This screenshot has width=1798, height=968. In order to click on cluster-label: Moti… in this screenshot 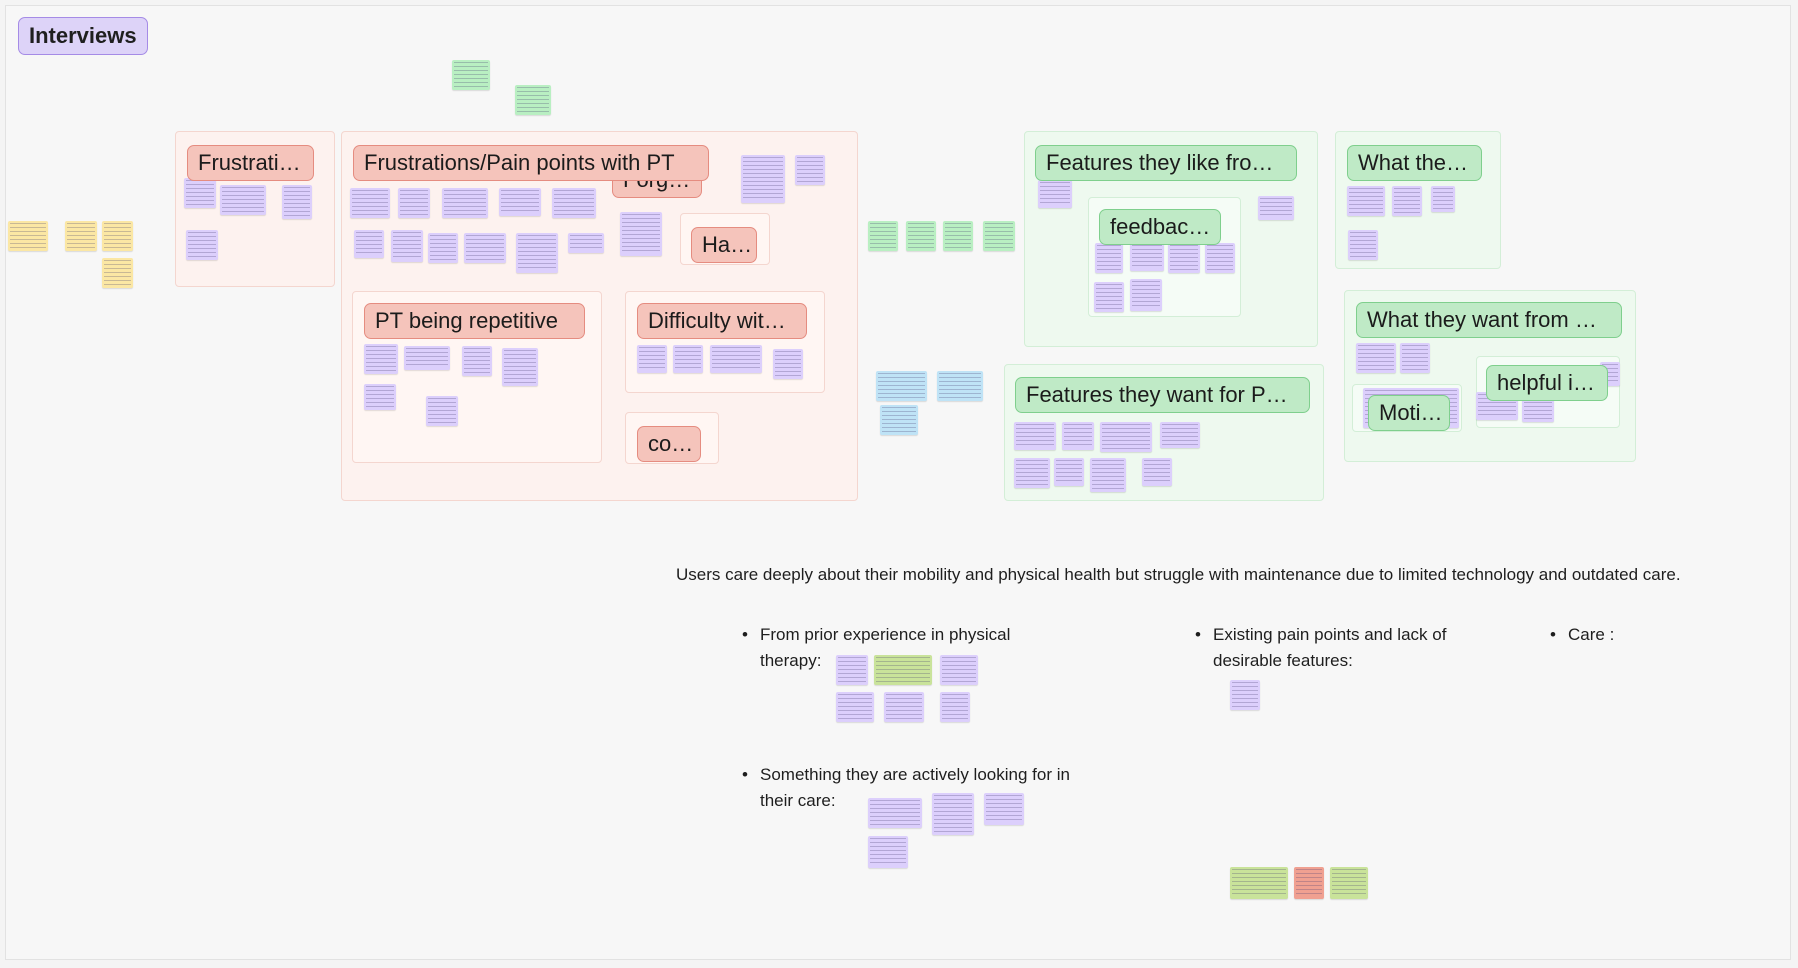, I will do `click(1409, 413)`.